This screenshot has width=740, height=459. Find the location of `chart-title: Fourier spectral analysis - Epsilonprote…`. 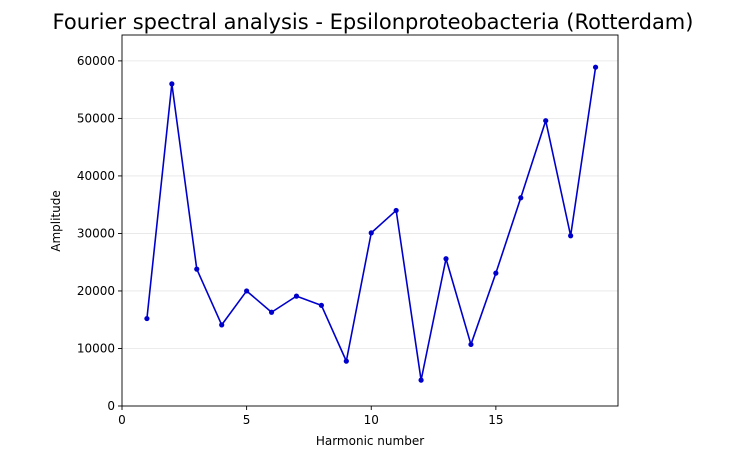

chart-title: Fourier spectral analysis - Epsilonprote… is located at coordinates (373, 22).